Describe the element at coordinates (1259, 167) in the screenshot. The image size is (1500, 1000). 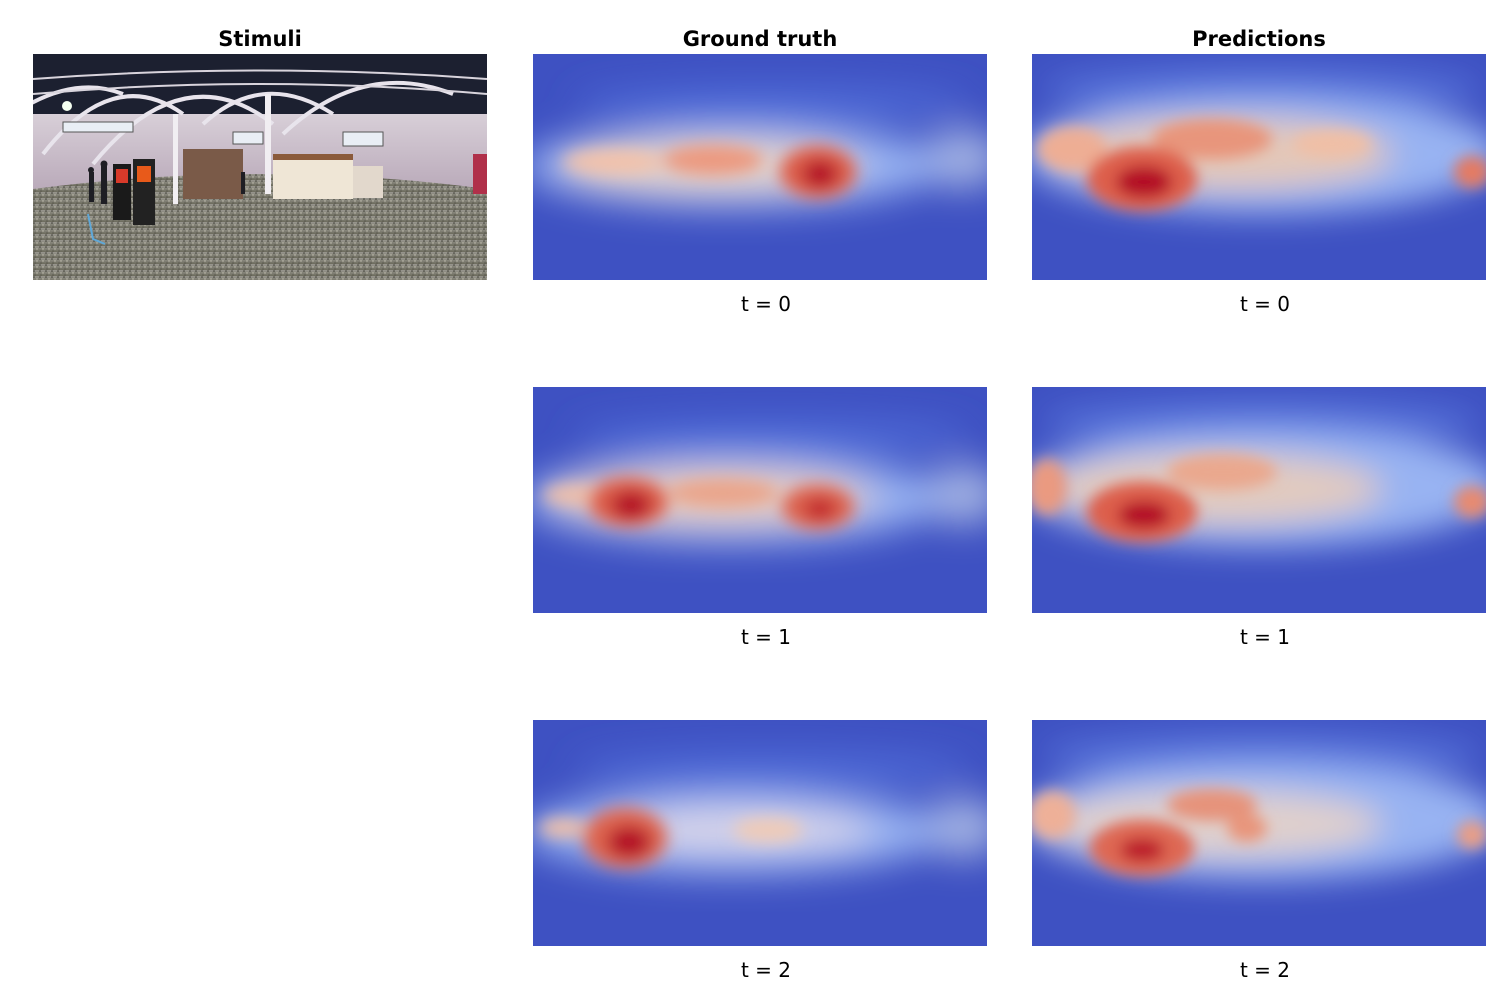
I see `prediction-heatmap-t0` at that location.